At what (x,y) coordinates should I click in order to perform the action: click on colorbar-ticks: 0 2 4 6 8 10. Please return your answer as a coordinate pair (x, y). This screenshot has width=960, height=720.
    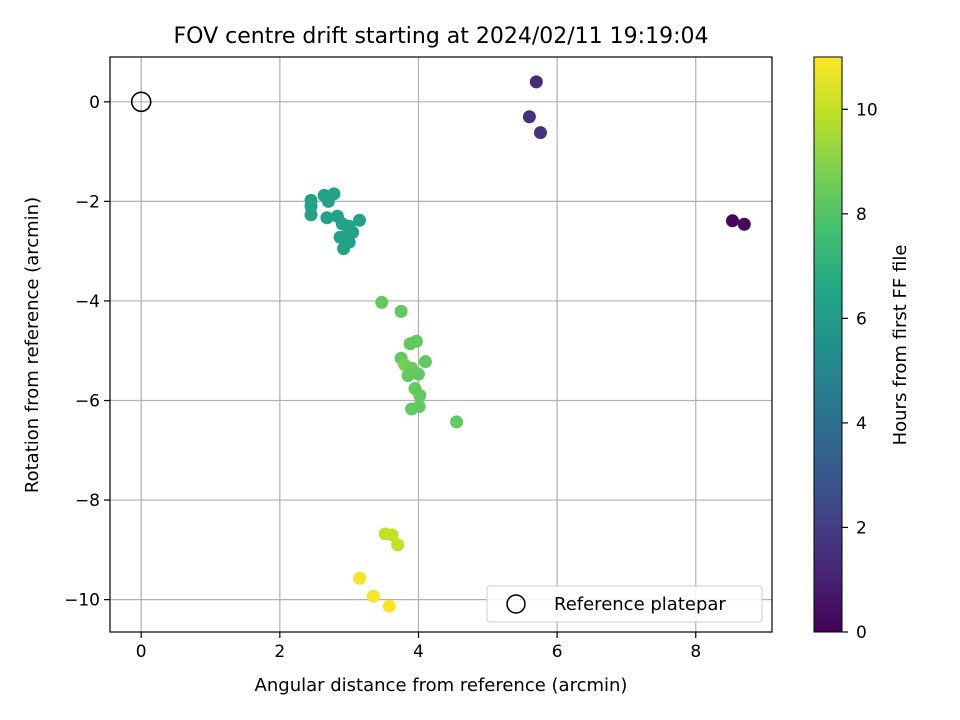
    Looking at the image, I should click on (860, 371).